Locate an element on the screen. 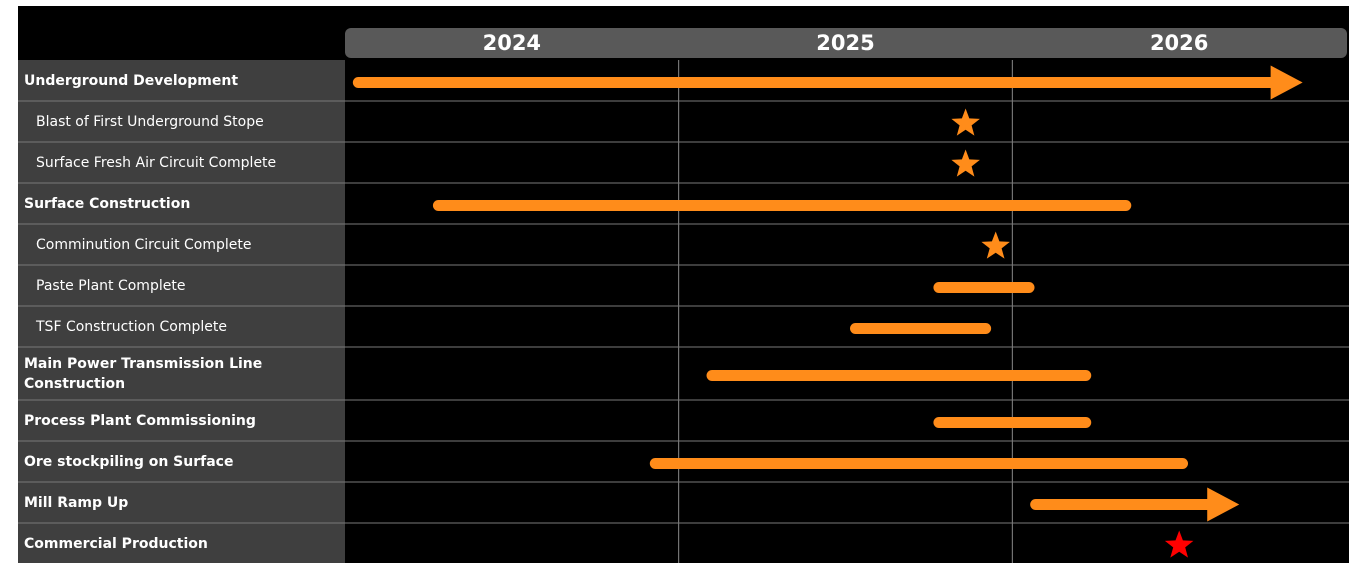  x-tick-label: 2025 is located at coordinates (845, 43).